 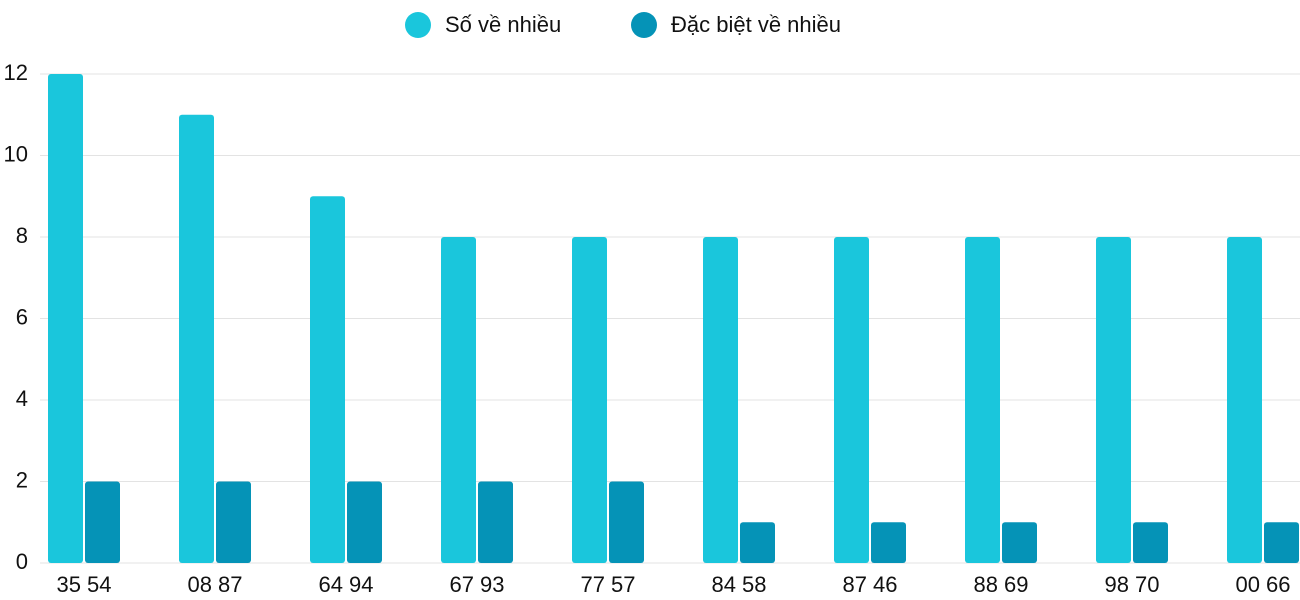 I want to click on x-tick-label: 35 54, so click(x=83, y=584).